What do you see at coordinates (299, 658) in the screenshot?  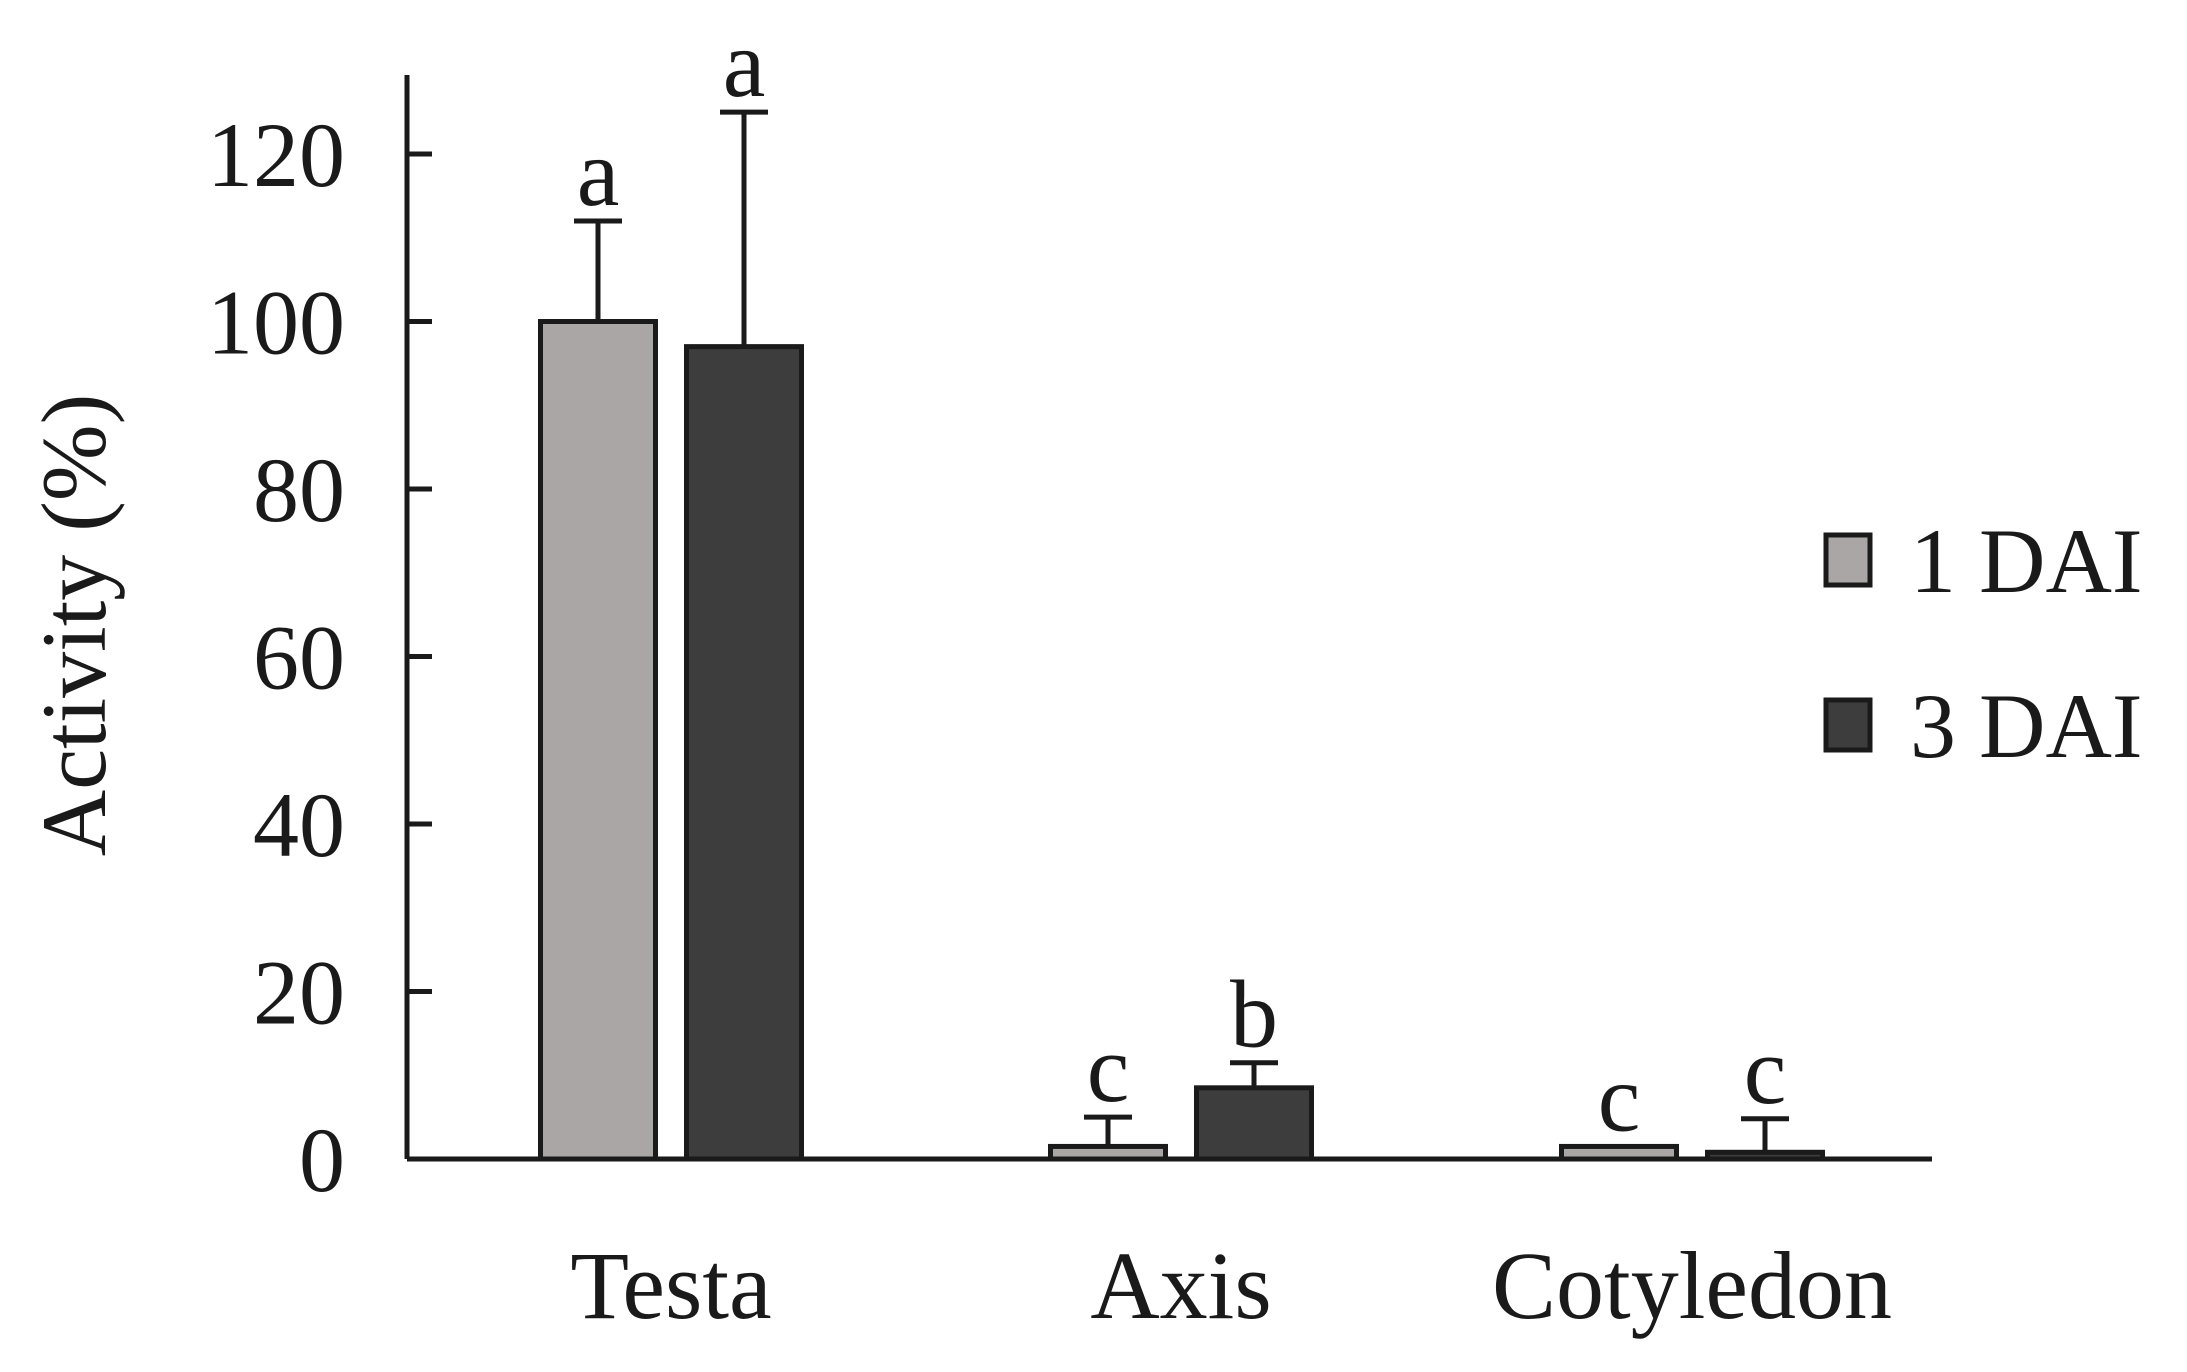 I see `y-tick-label: 60` at bounding box center [299, 658].